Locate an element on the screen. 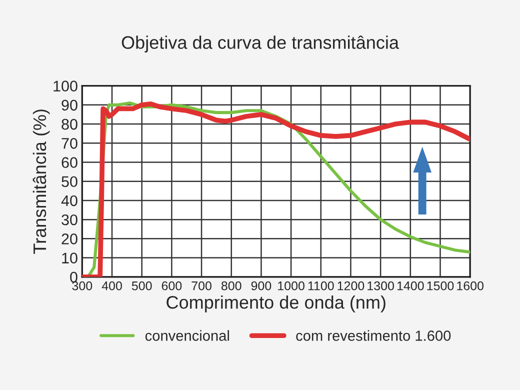 This screenshot has width=520, height=390. chart-title: Objetiva da curva de transmitância is located at coordinates (261, 44).